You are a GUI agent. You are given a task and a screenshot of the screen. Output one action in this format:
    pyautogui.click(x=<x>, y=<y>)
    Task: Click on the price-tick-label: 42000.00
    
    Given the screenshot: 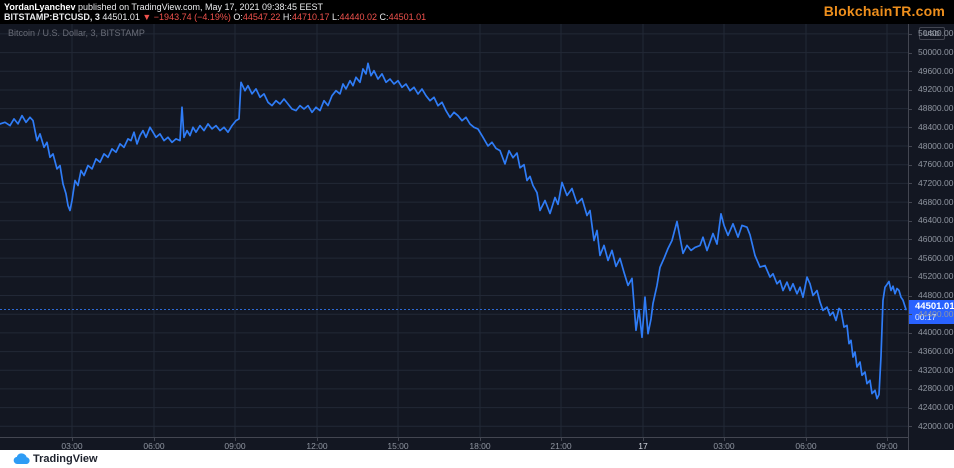 What is the action you would take?
    pyautogui.click(x=936, y=425)
    